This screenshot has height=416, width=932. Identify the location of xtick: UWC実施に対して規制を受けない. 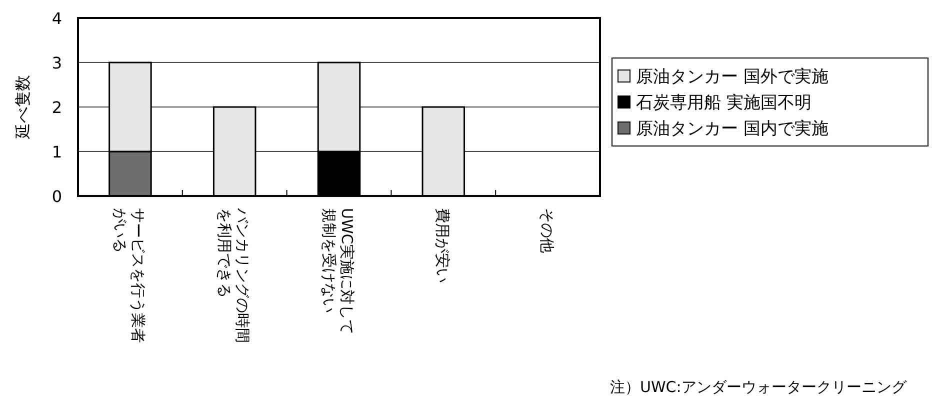
(338, 271).